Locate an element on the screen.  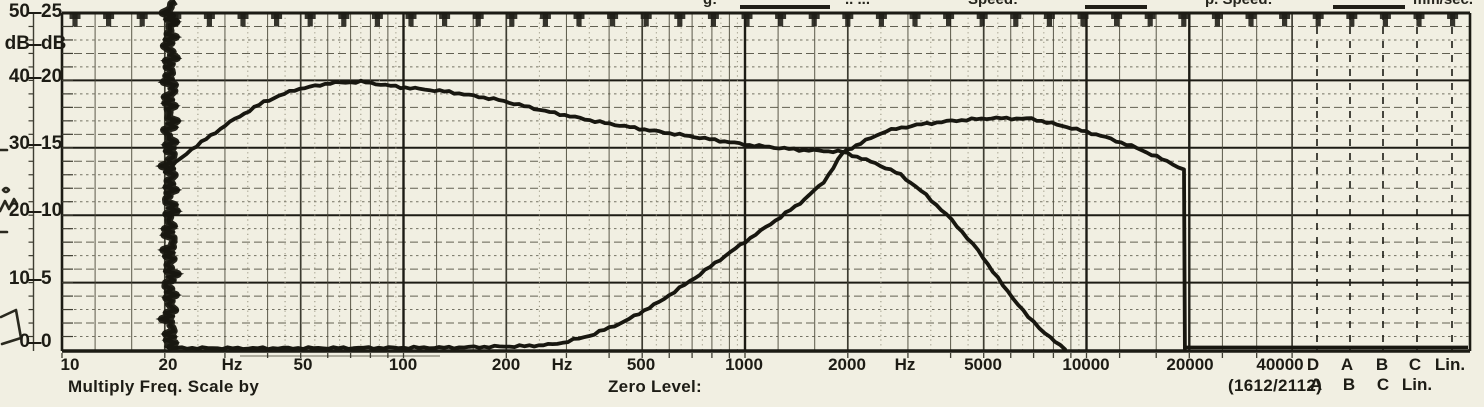
y-tick-label-inner: 10 is located at coordinates (52, 210).